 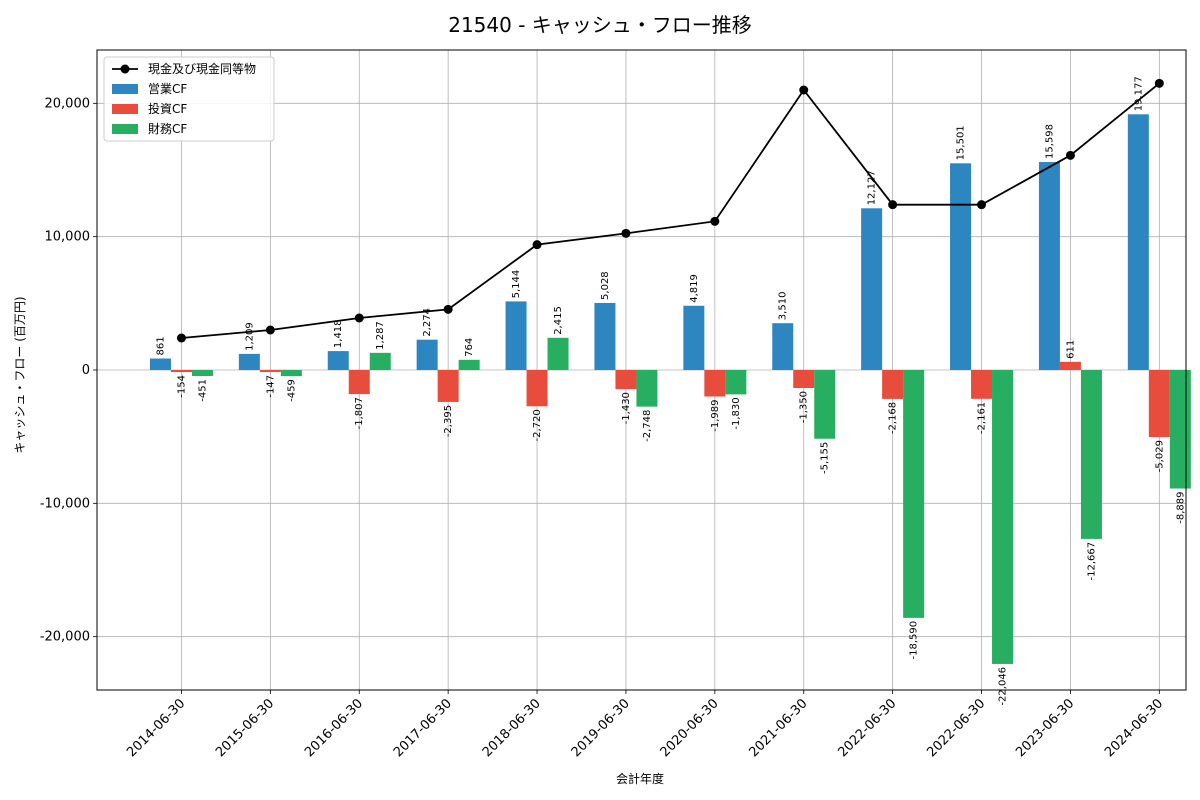 What do you see at coordinates (736, 413) in the screenshot?
I see `bar-data-label: -1,830` at bounding box center [736, 413].